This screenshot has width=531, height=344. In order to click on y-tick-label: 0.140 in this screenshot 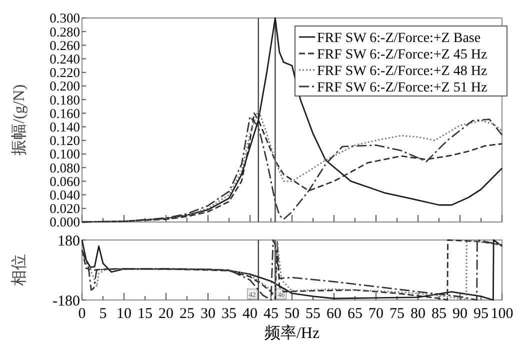, I will do `click(65, 127)`.